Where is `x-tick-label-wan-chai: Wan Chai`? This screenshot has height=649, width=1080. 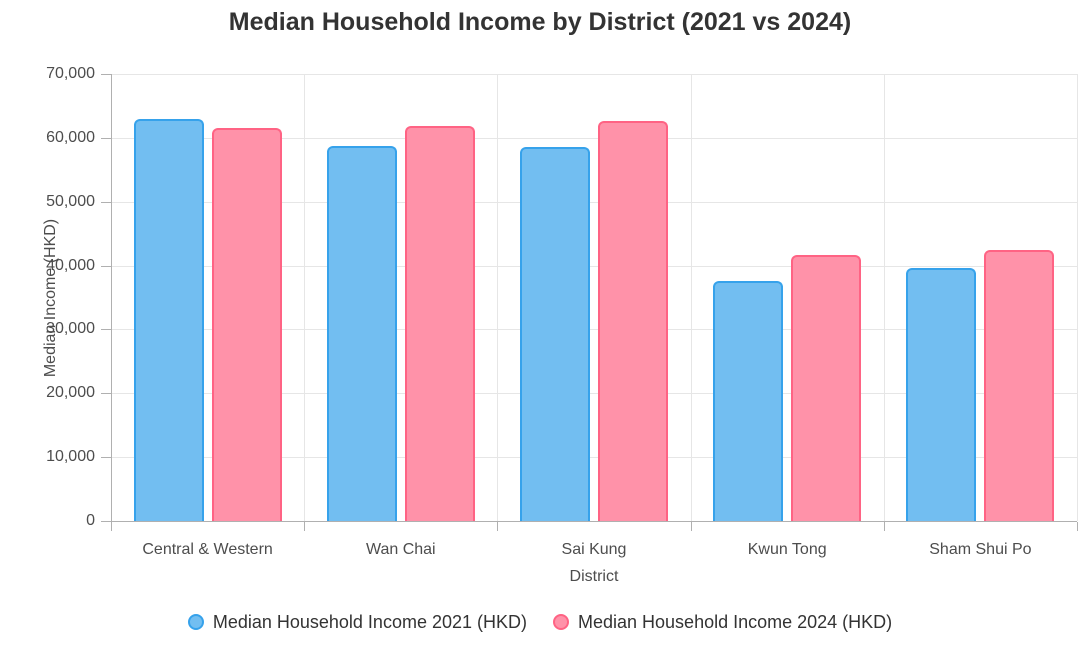 x-tick-label-wan-chai: Wan Chai is located at coordinates (400, 549).